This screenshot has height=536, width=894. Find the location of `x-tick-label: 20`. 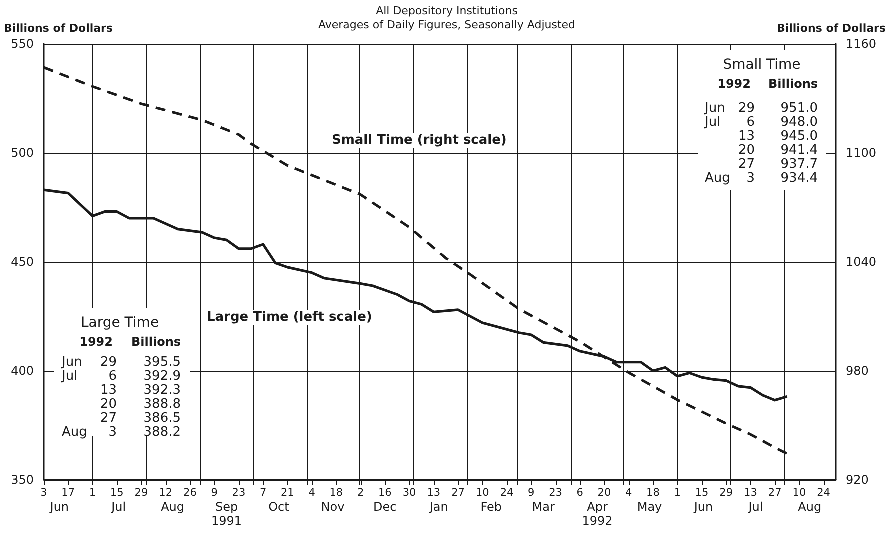

x-tick-label: 20 is located at coordinates (605, 493).